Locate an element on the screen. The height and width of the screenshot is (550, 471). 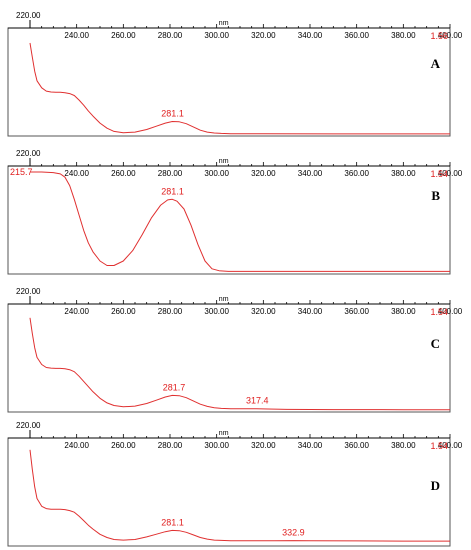
panel-b-tick-label: 220.00 is located at coordinates (28, 153).